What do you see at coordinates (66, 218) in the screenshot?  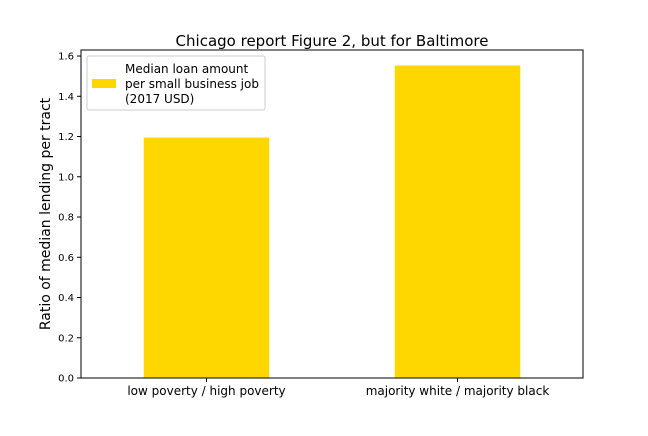 I see `y-tick-label-4: 0.8` at bounding box center [66, 218].